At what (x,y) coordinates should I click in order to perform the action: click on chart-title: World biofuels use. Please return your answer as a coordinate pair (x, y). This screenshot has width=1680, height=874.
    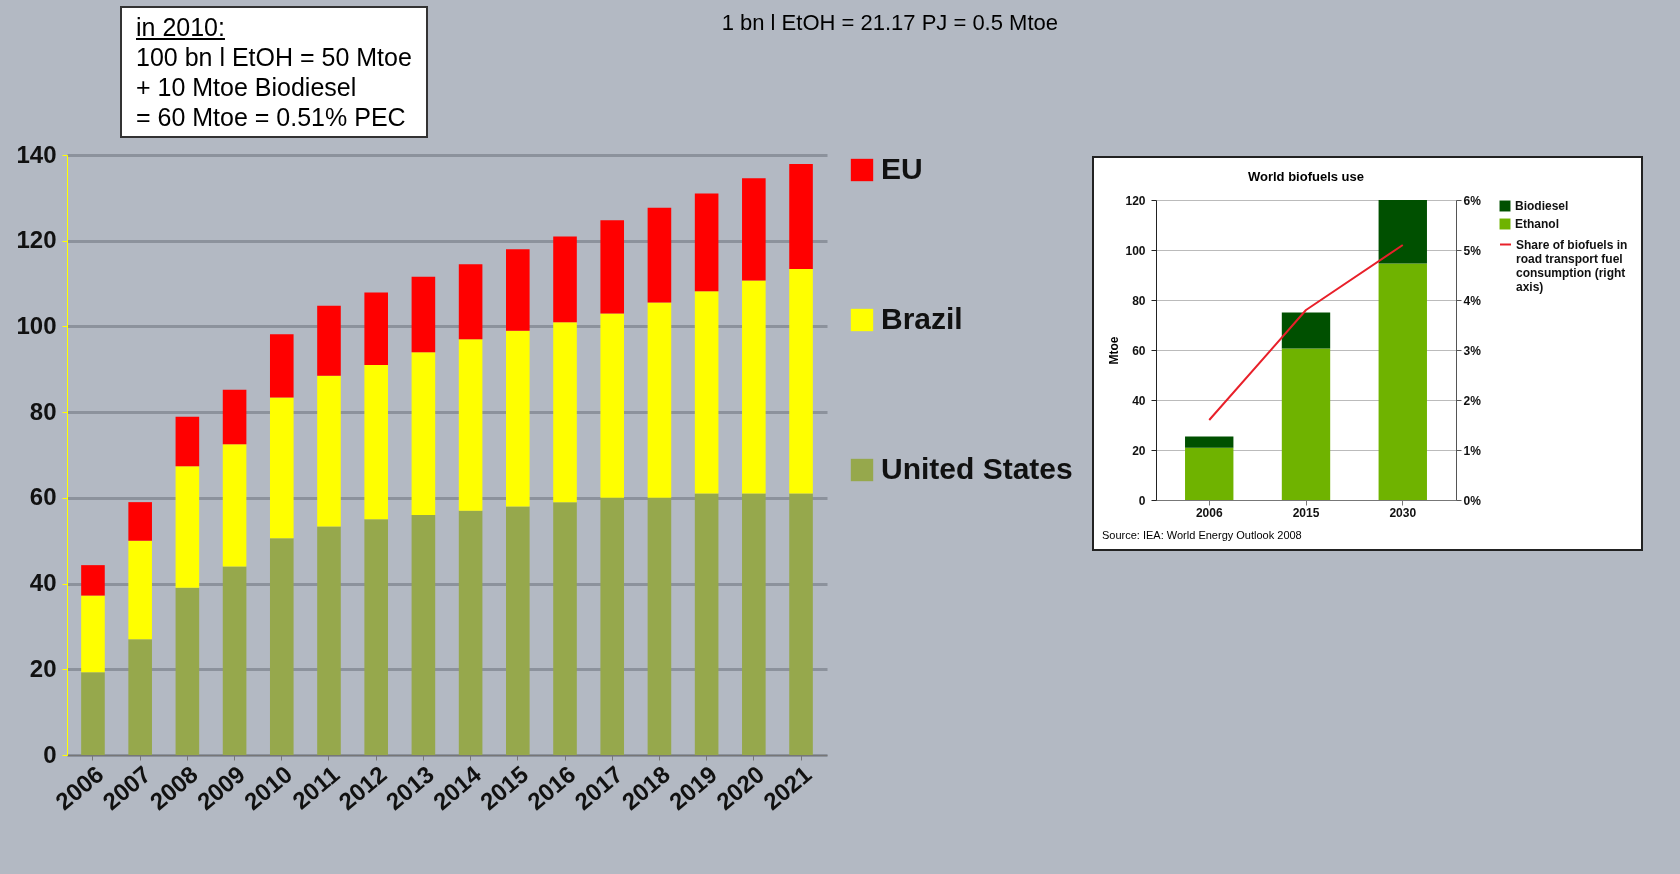
    Looking at the image, I should click on (1306, 176).